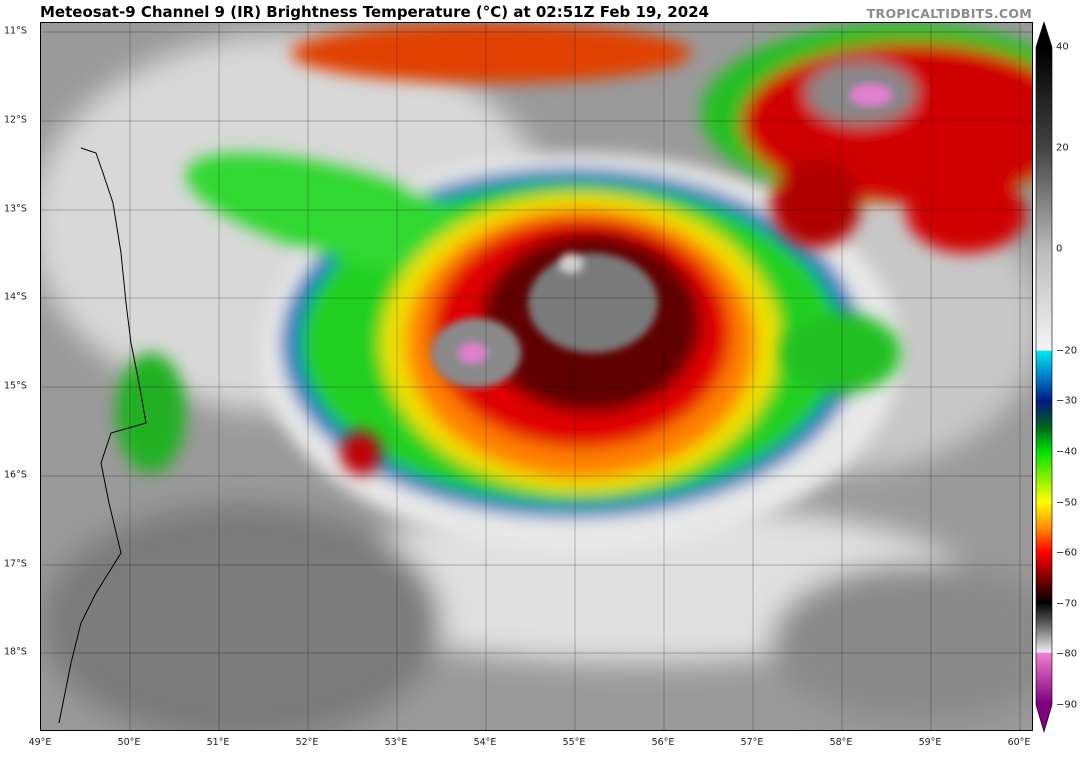 The width and height of the screenshot is (1088, 763). What do you see at coordinates (1067, 401) in the screenshot?
I see `colorbar-tick-label: −30` at bounding box center [1067, 401].